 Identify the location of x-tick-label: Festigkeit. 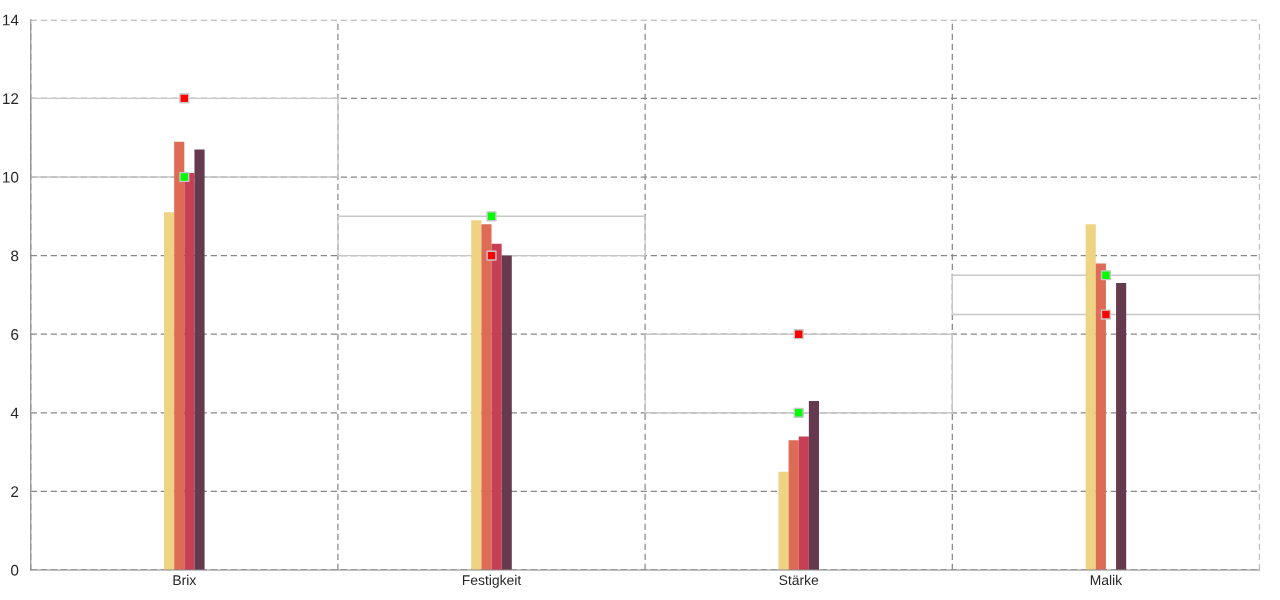
(492, 581).